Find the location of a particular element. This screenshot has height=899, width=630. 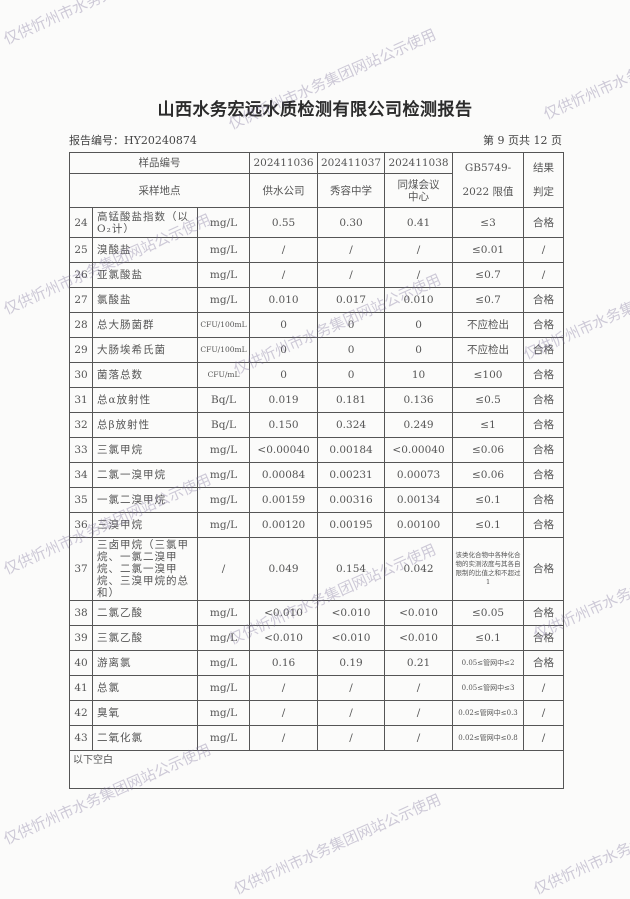

item-name: 亚氯酸盐 is located at coordinates (145, 275).